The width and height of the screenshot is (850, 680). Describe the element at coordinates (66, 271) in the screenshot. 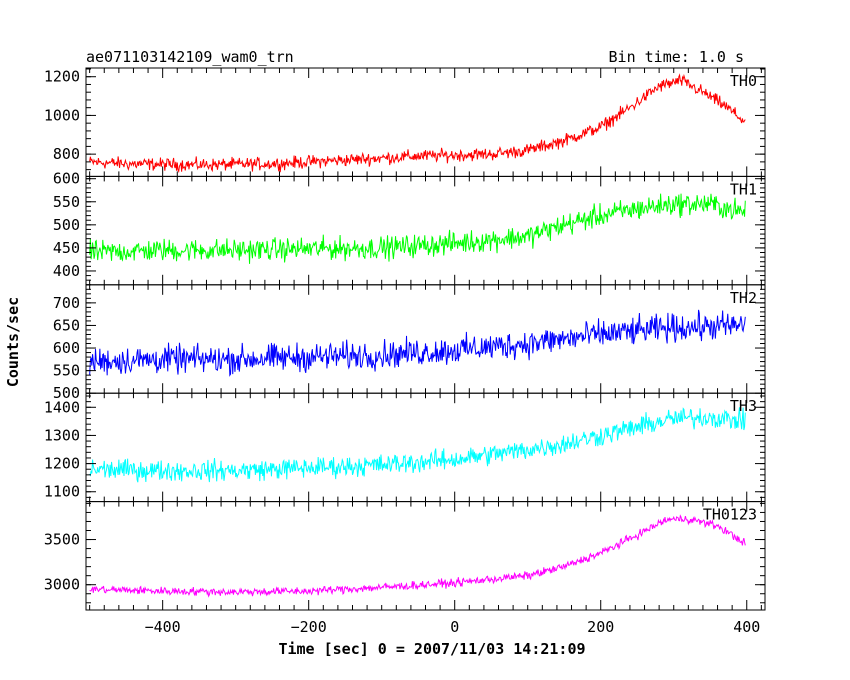

I see `y-tick-label: 400` at that location.